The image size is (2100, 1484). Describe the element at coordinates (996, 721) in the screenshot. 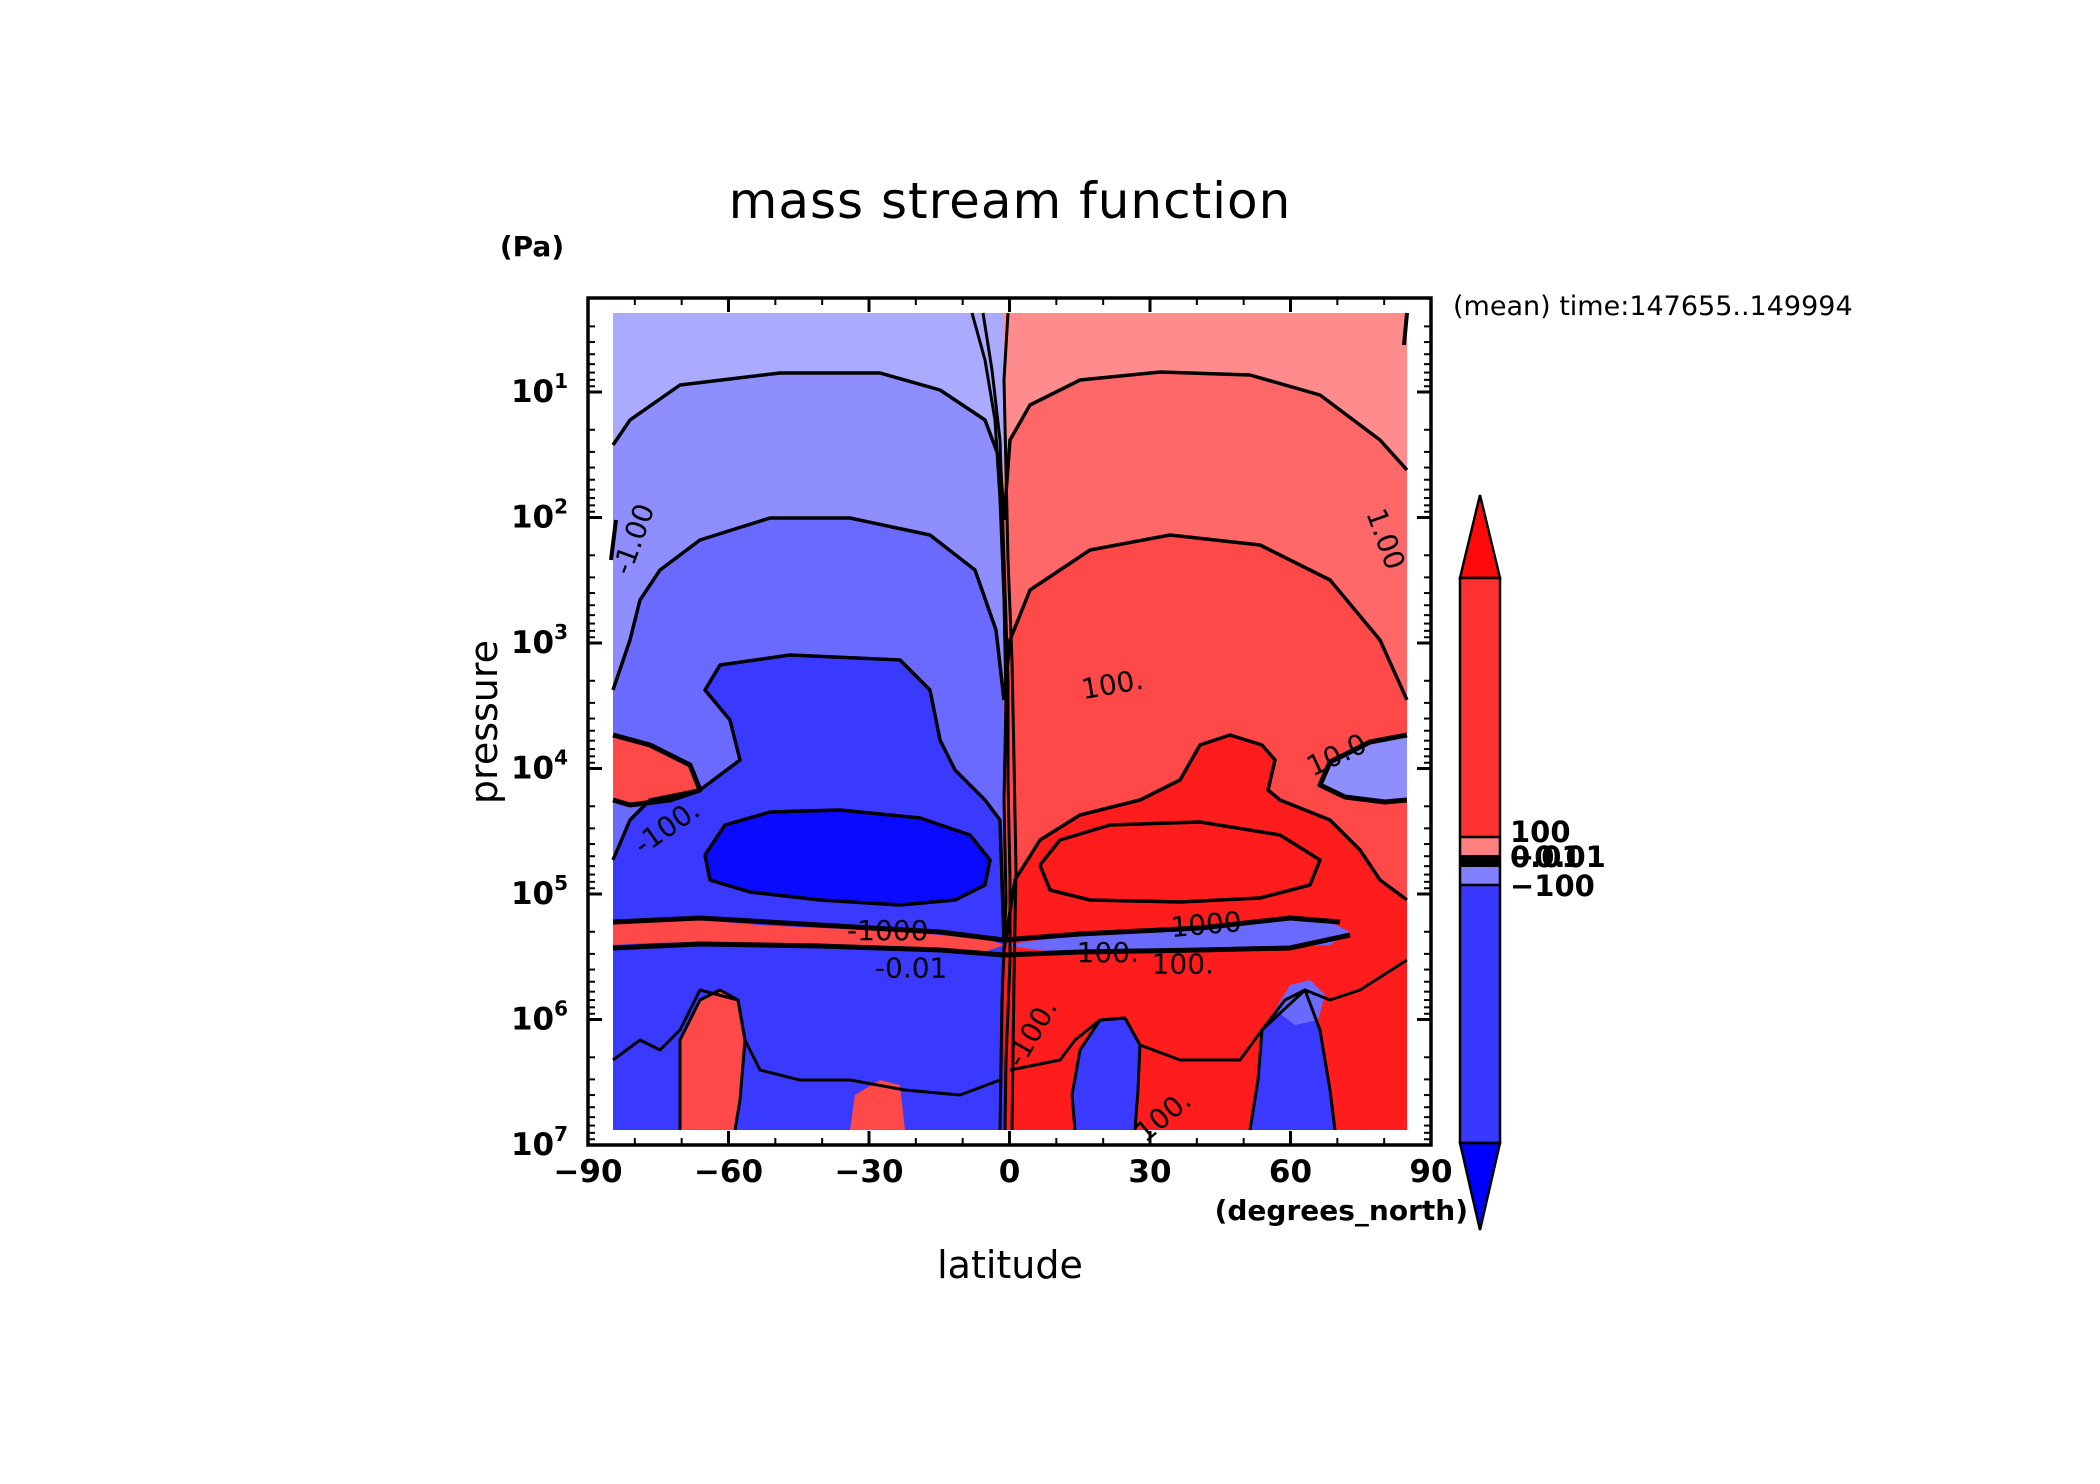

I see `contour-equator-b` at that location.